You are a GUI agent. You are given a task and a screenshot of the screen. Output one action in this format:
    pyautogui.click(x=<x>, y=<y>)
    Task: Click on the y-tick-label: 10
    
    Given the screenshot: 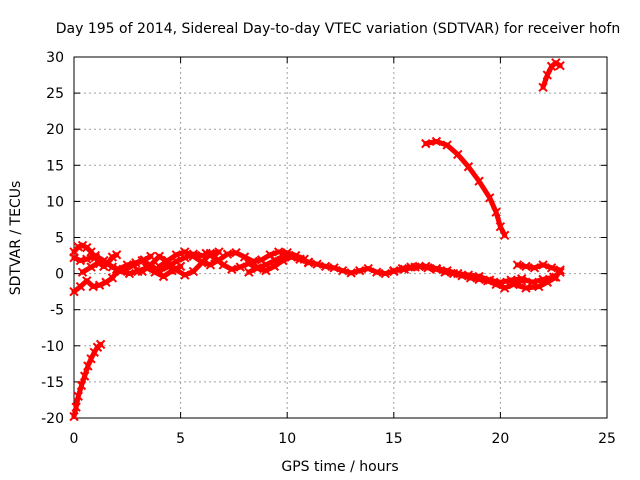 What is the action you would take?
    pyautogui.click(x=55, y=202)
    